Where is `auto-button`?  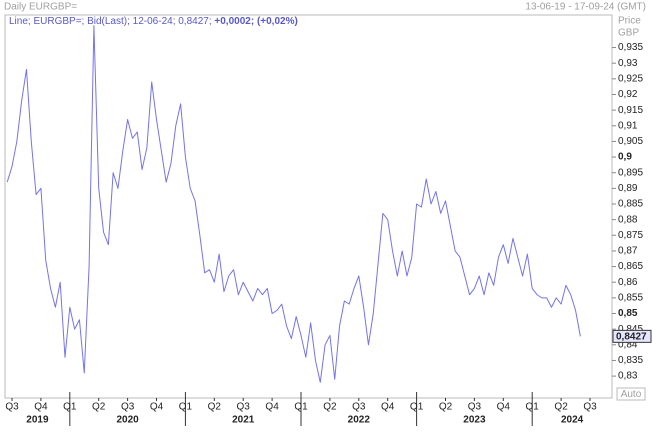 auto-button is located at coordinates (631, 394).